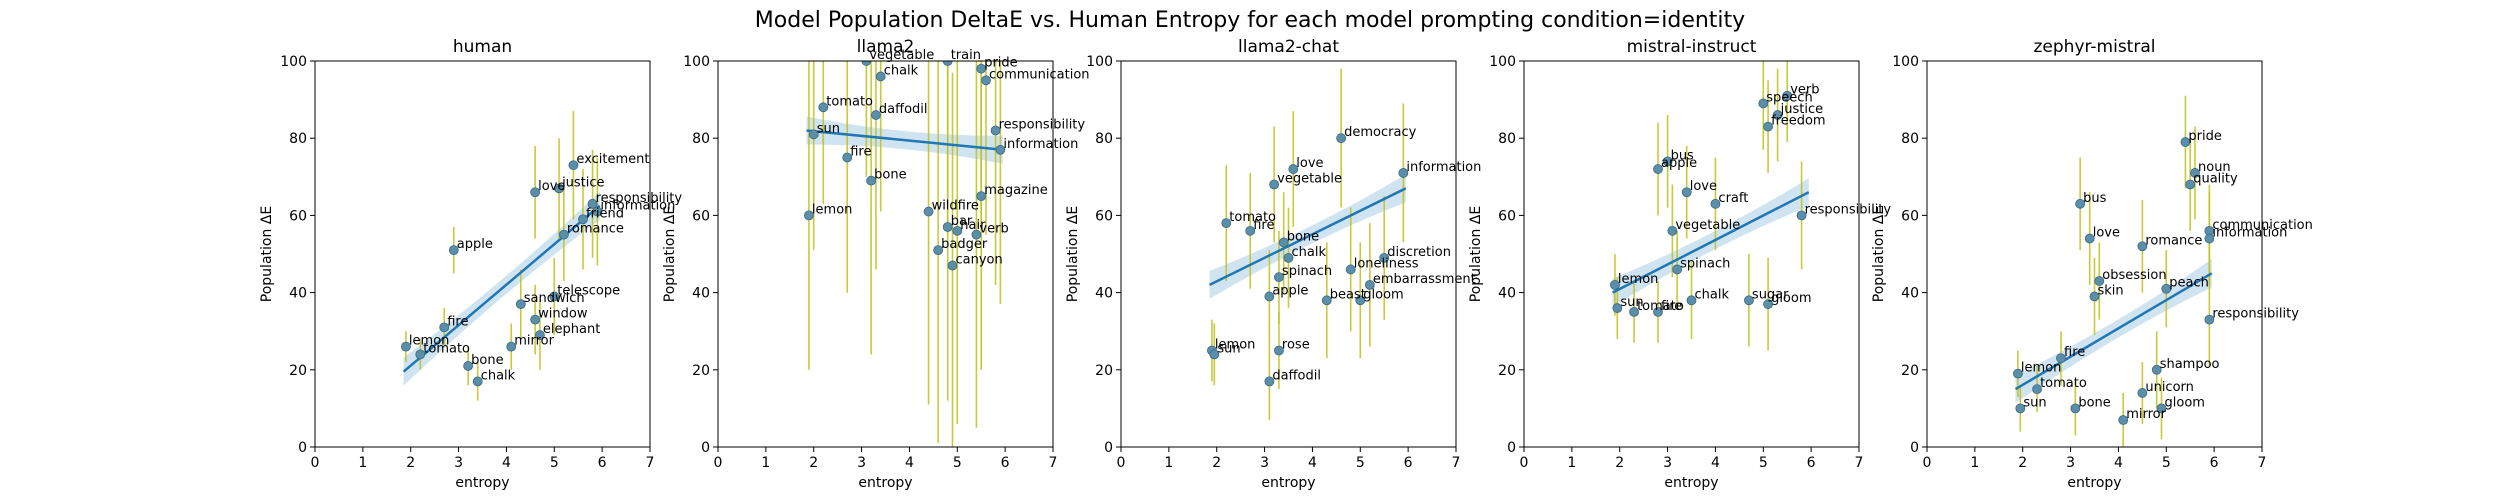  Describe the element at coordinates (1804, 90) in the screenshot. I see `point-label: verb` at that location.